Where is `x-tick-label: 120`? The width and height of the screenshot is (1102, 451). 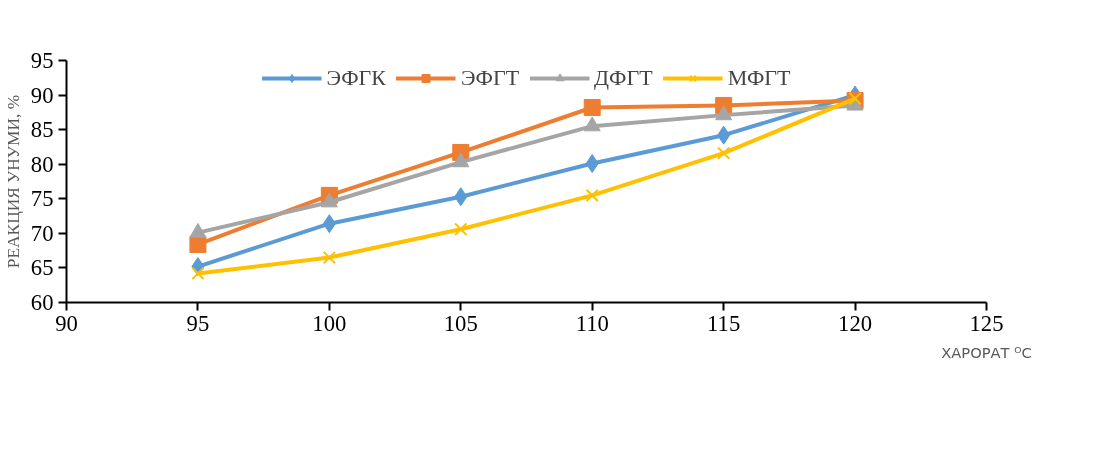 x-tick-label: 120 is located at coordinates (855, 323).